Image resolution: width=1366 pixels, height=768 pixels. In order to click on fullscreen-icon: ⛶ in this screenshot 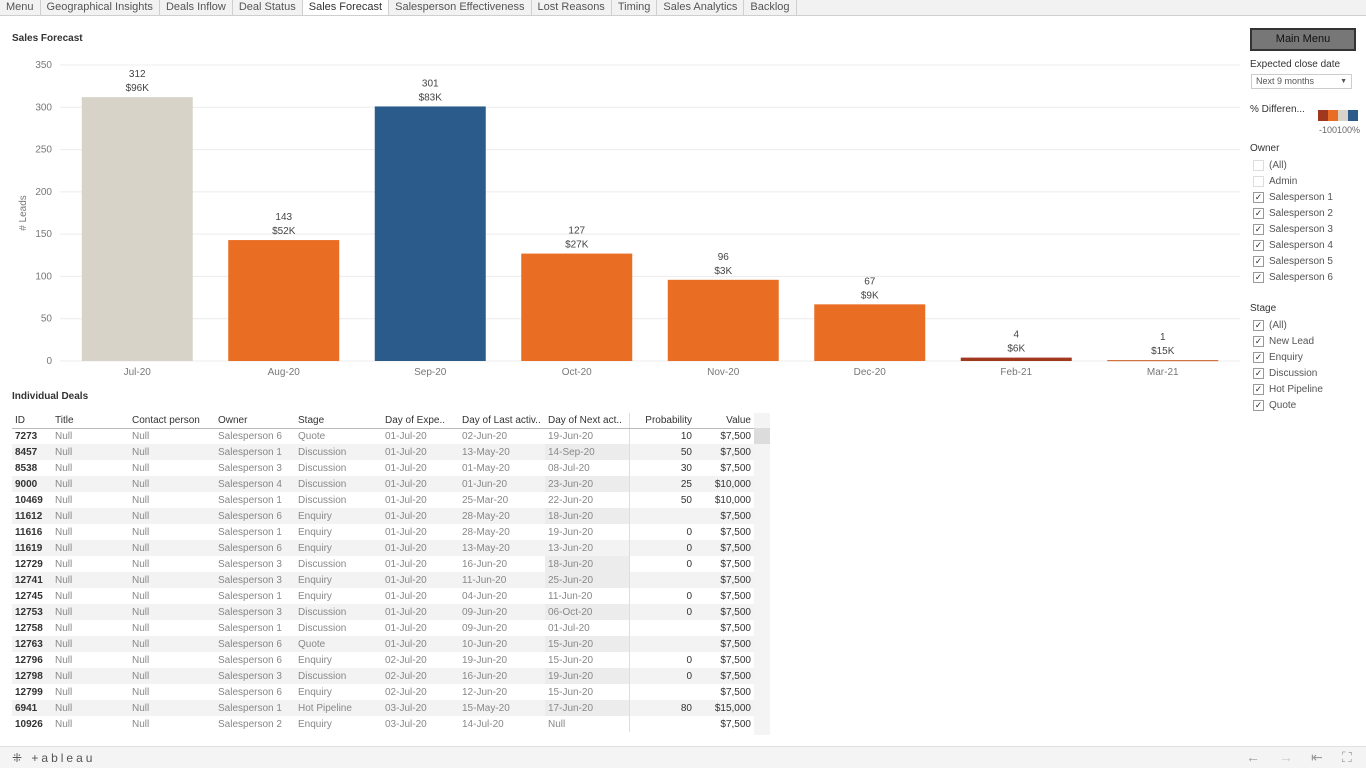, I will do `click(1347, 757)`.